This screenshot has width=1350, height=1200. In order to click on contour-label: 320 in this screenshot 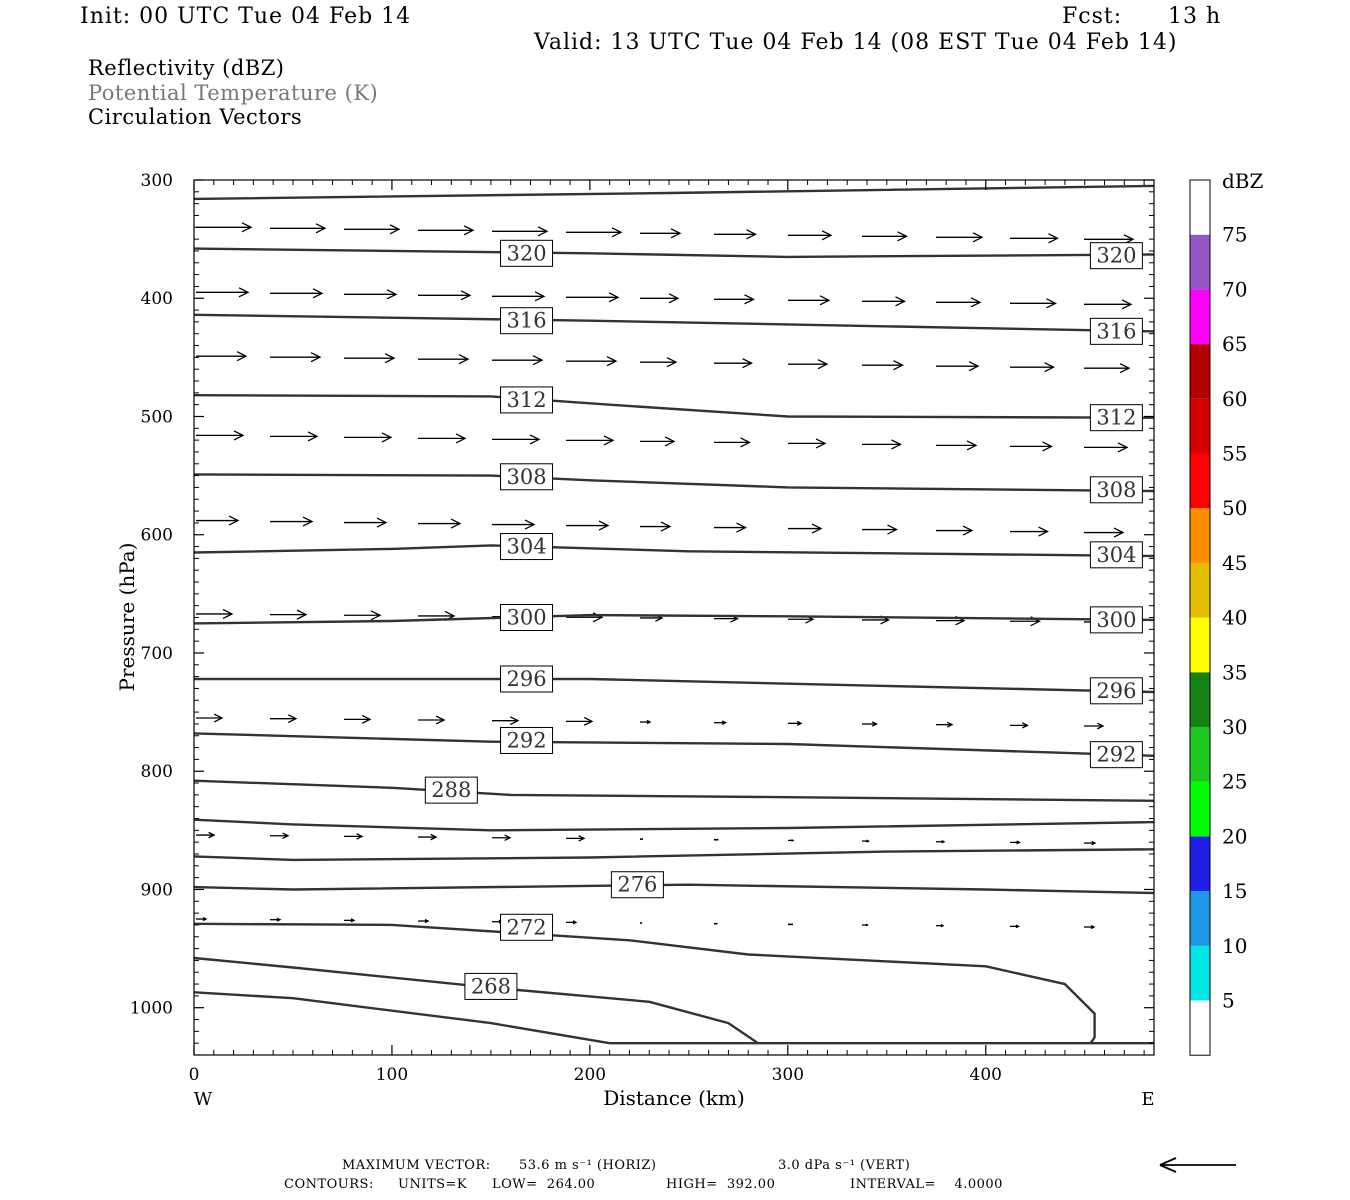, I will do `click(1116, 256)`.